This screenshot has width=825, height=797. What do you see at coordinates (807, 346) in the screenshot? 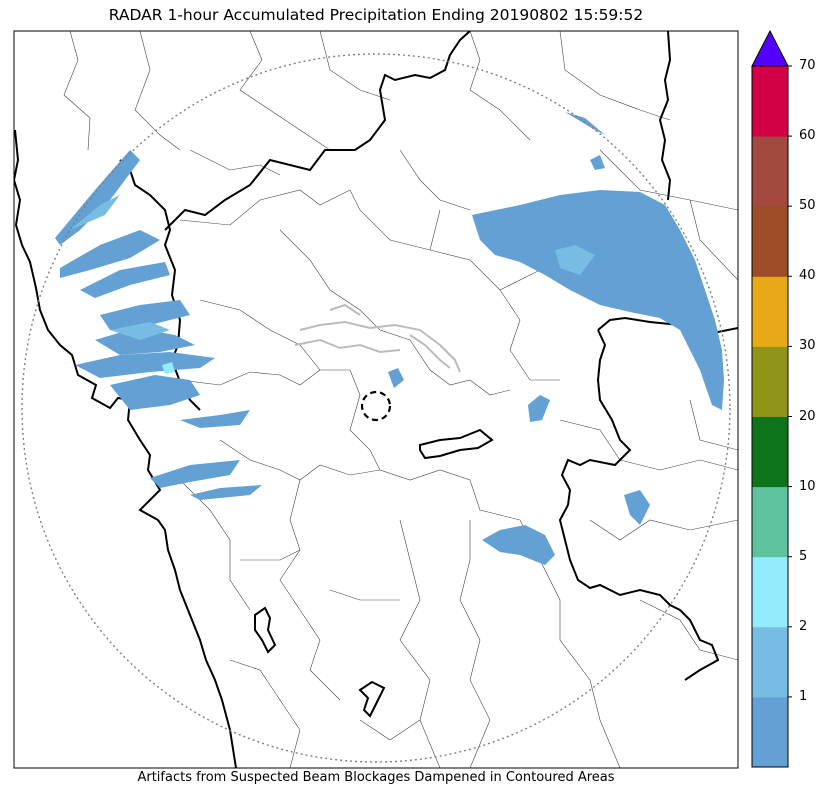
I see `colorbar-tick-label: 30` at bounding box center [807, 346].